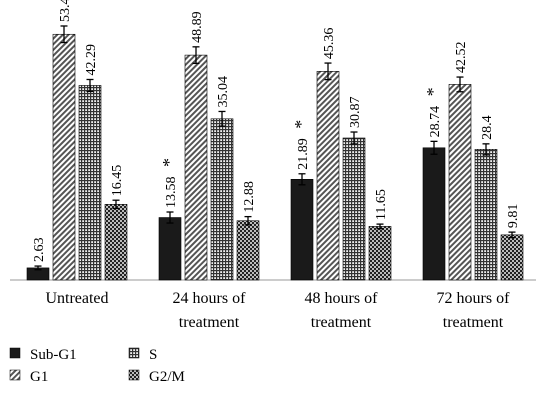 The width and height of the screenshot is (536, 398). I want to click on data-label: 30.87, so click(355, 113).